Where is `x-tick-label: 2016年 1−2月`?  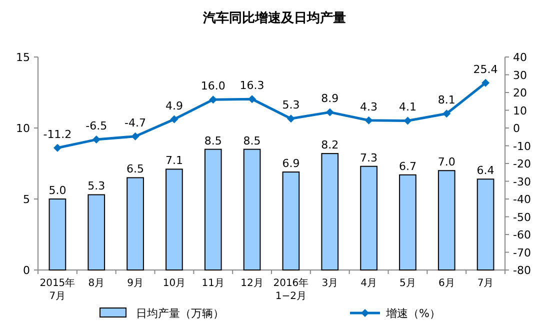
x-tick-label: 2016年 1−2月 is located at coordinates (291, 289).